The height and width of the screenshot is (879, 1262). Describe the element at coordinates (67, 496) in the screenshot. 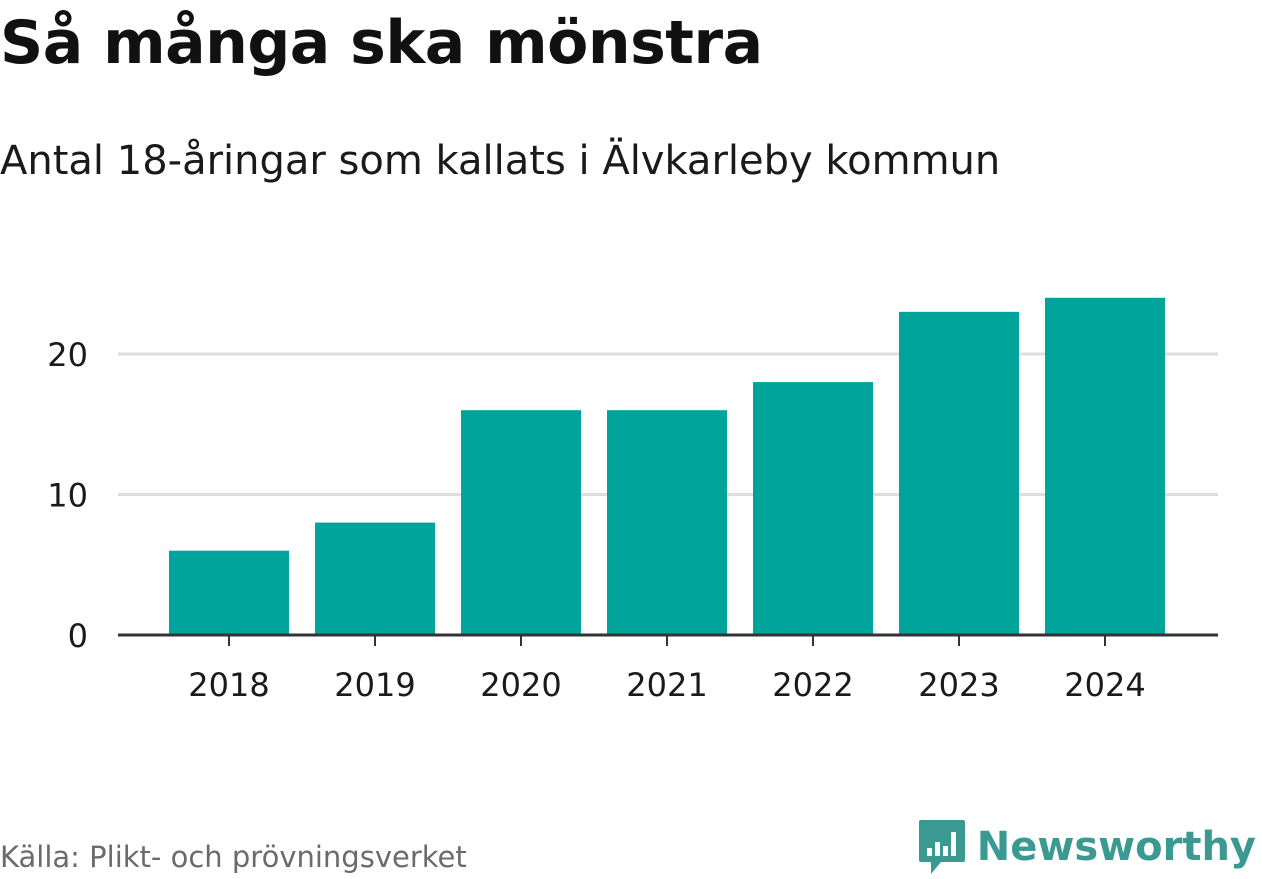

I see `y-tick-label: 10` at that location.